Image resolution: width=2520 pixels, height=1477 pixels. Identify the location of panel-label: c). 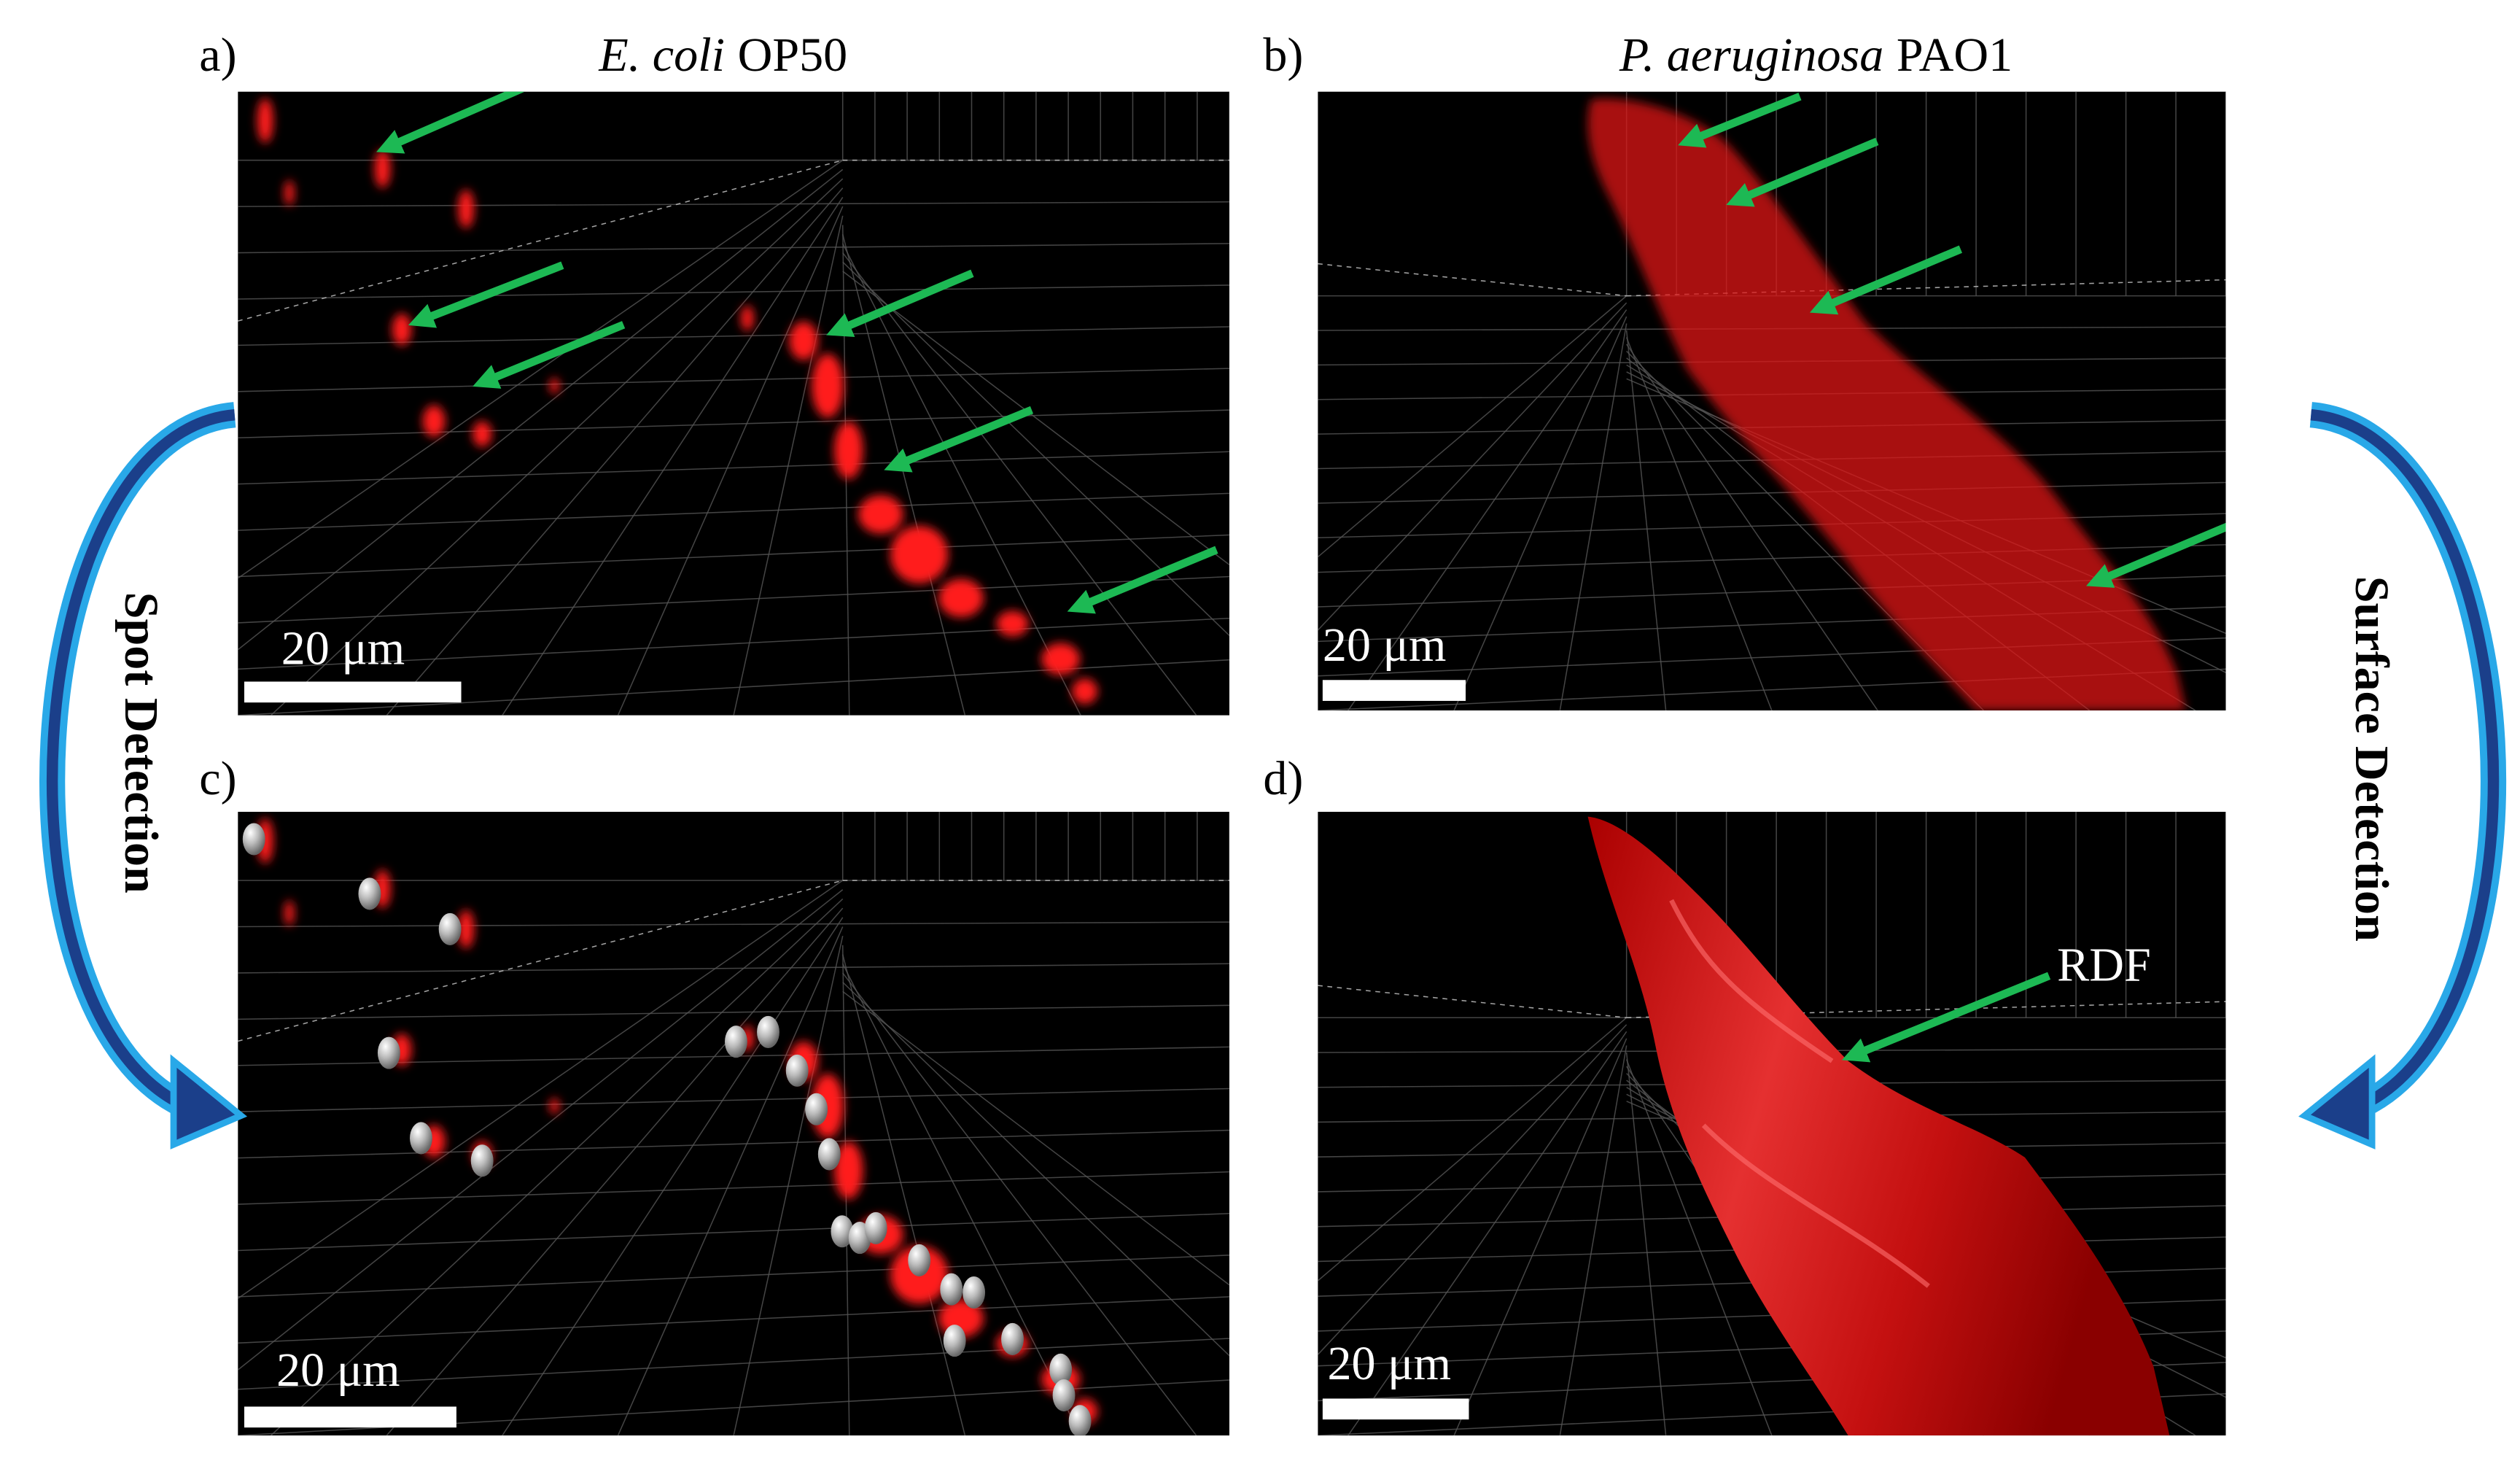
(217, 779).